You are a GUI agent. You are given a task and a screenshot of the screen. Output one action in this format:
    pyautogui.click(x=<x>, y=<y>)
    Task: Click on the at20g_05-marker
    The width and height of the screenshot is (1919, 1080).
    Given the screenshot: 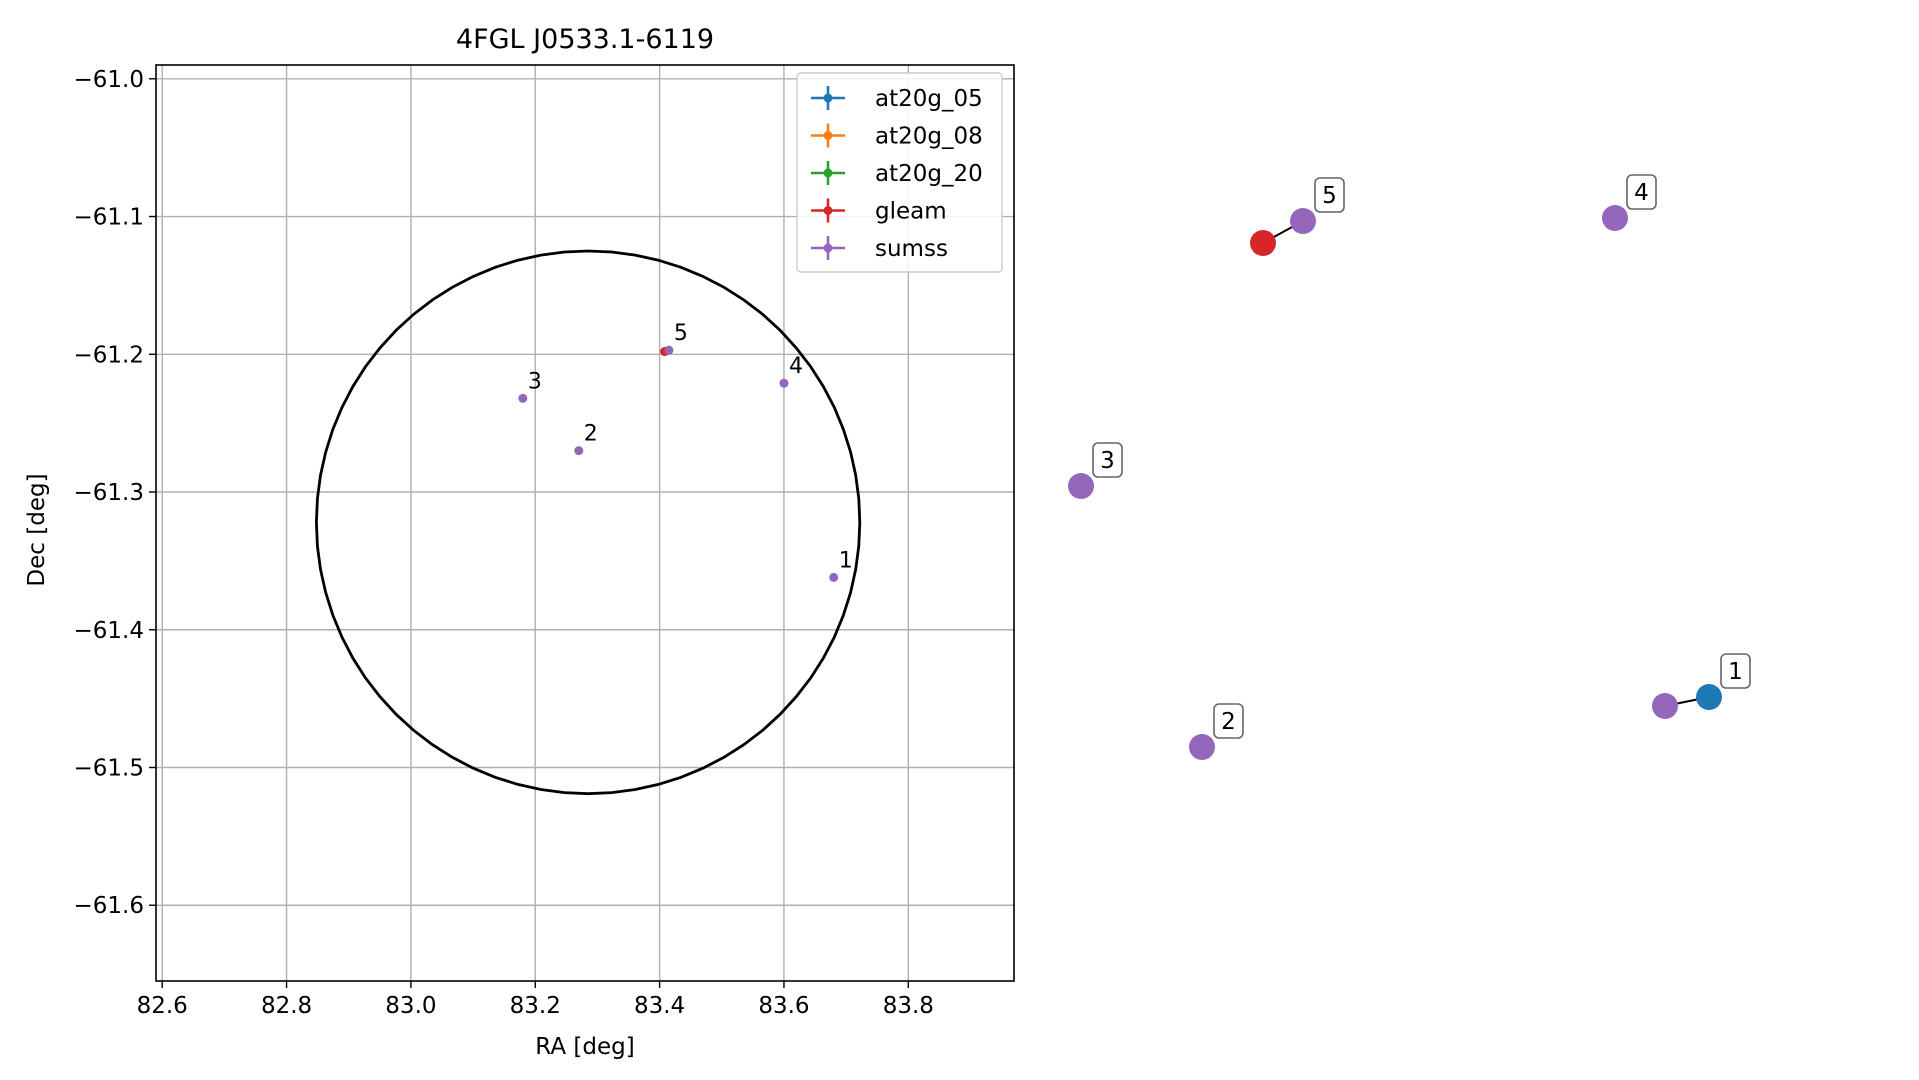 What is the action you would take?
    pyautogui.click(x=1709, y=697)
    